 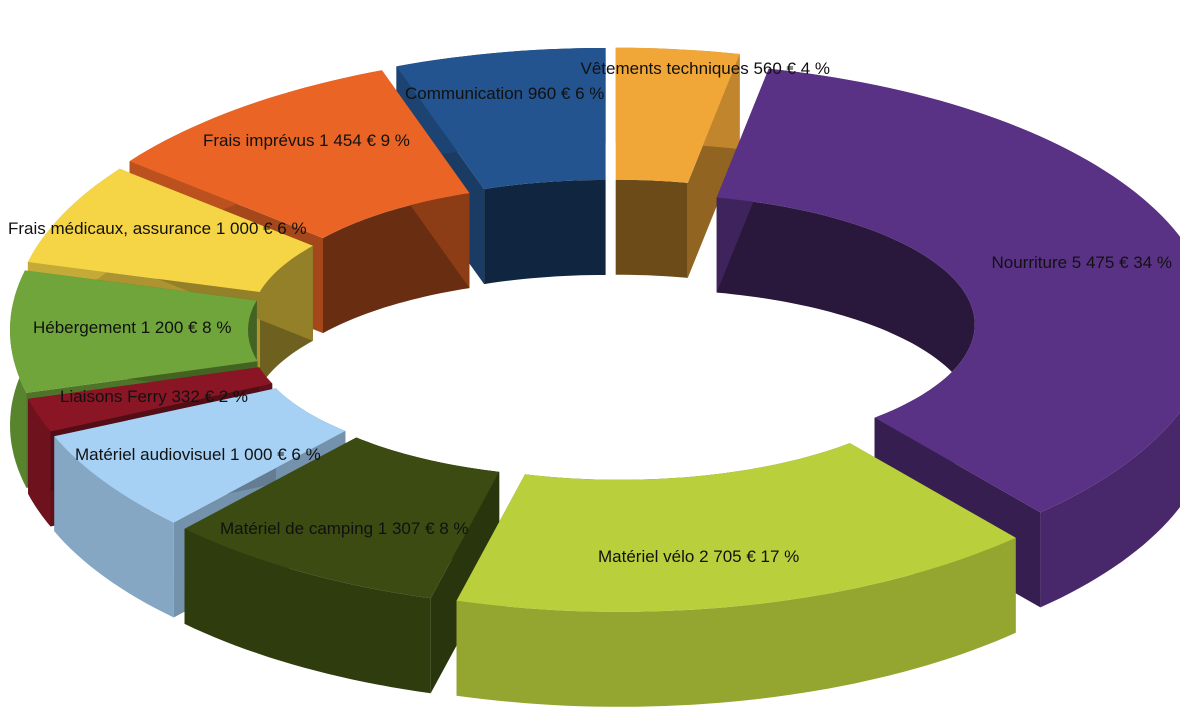 I want to click on slice-end-face, so click(x=465, y=582).